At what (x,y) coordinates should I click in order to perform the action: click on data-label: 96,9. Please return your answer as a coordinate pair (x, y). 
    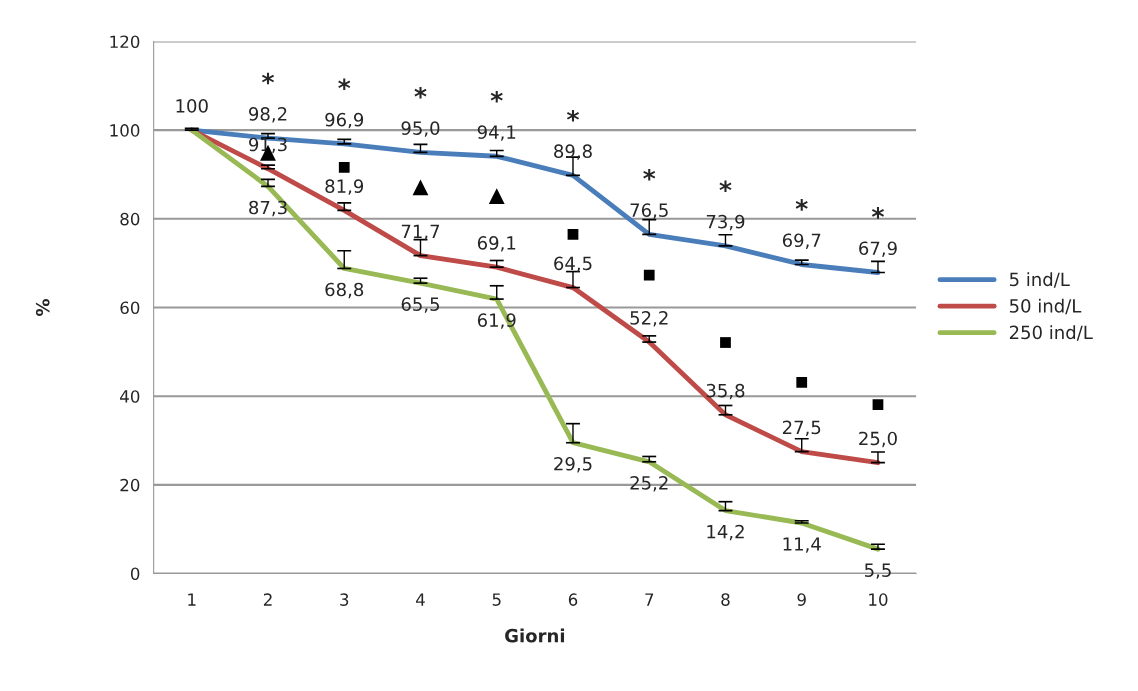
    Looking at the image, I should click on (344, 120).